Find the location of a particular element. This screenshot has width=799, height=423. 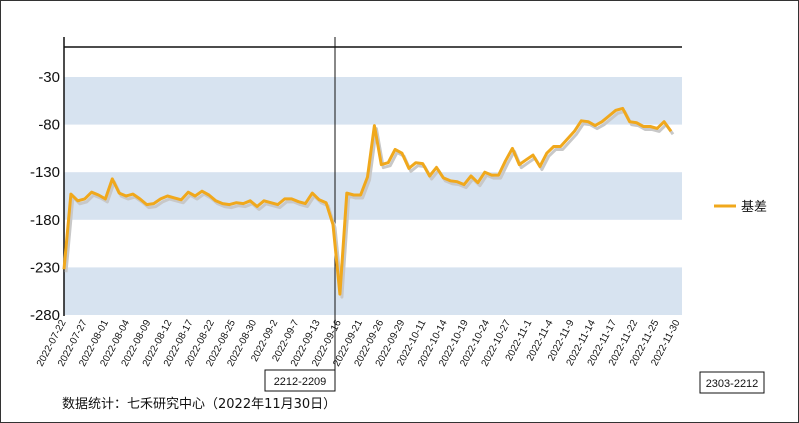

contract-label-box-left: 2212-2209 is located at coordinates (300, 380).